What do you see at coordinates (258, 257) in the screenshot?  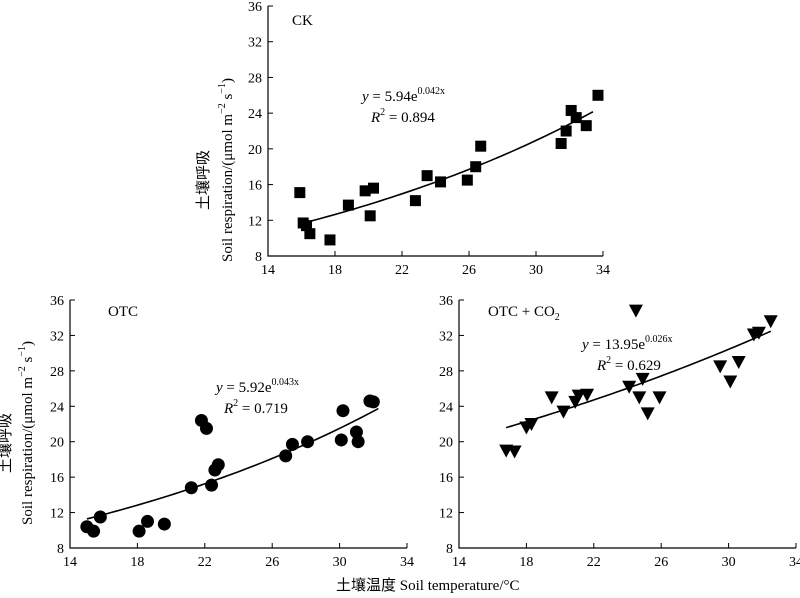 I see `panel-ck-ytick-label: 8` at bounding box center [258, 257].